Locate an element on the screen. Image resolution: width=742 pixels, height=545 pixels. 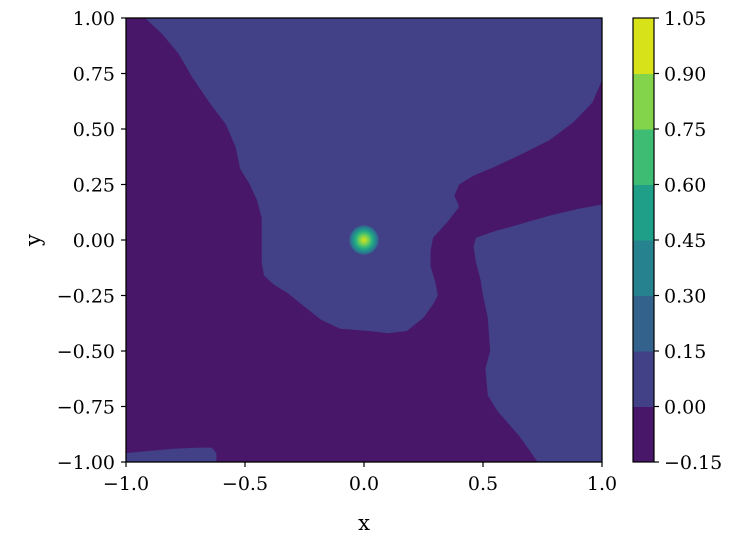
colorbar-tick-label: 0.00 is located at coordinates (685, 408).